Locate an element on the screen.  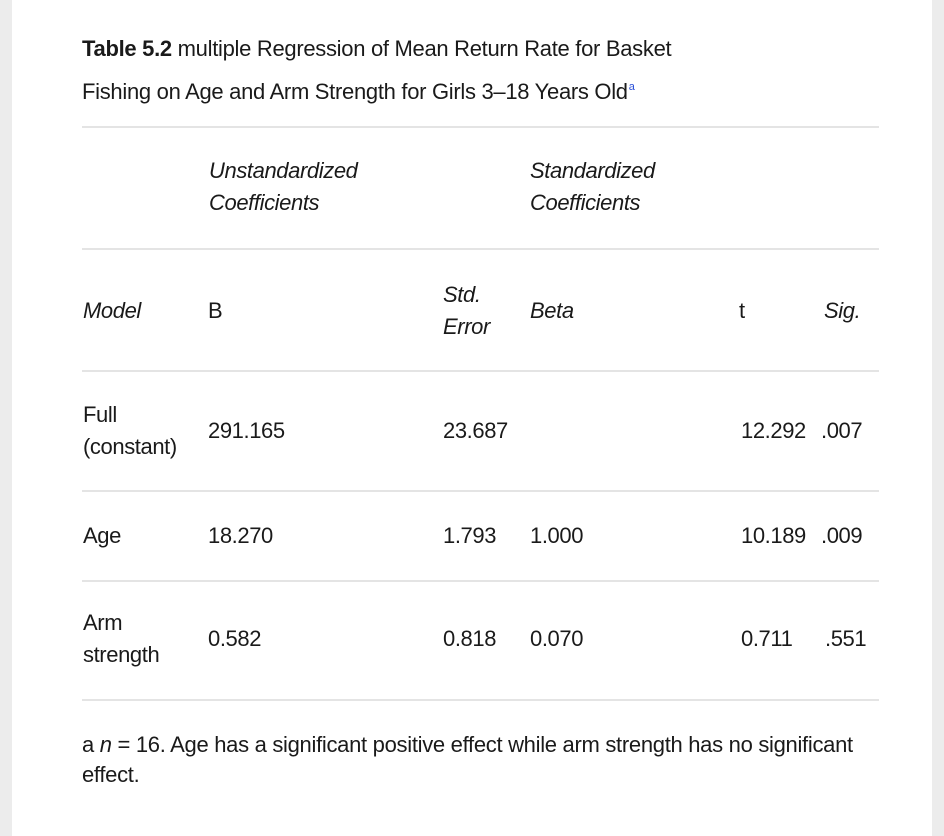
row-3-model-line-2: strength is located at coordinates (121, 654).